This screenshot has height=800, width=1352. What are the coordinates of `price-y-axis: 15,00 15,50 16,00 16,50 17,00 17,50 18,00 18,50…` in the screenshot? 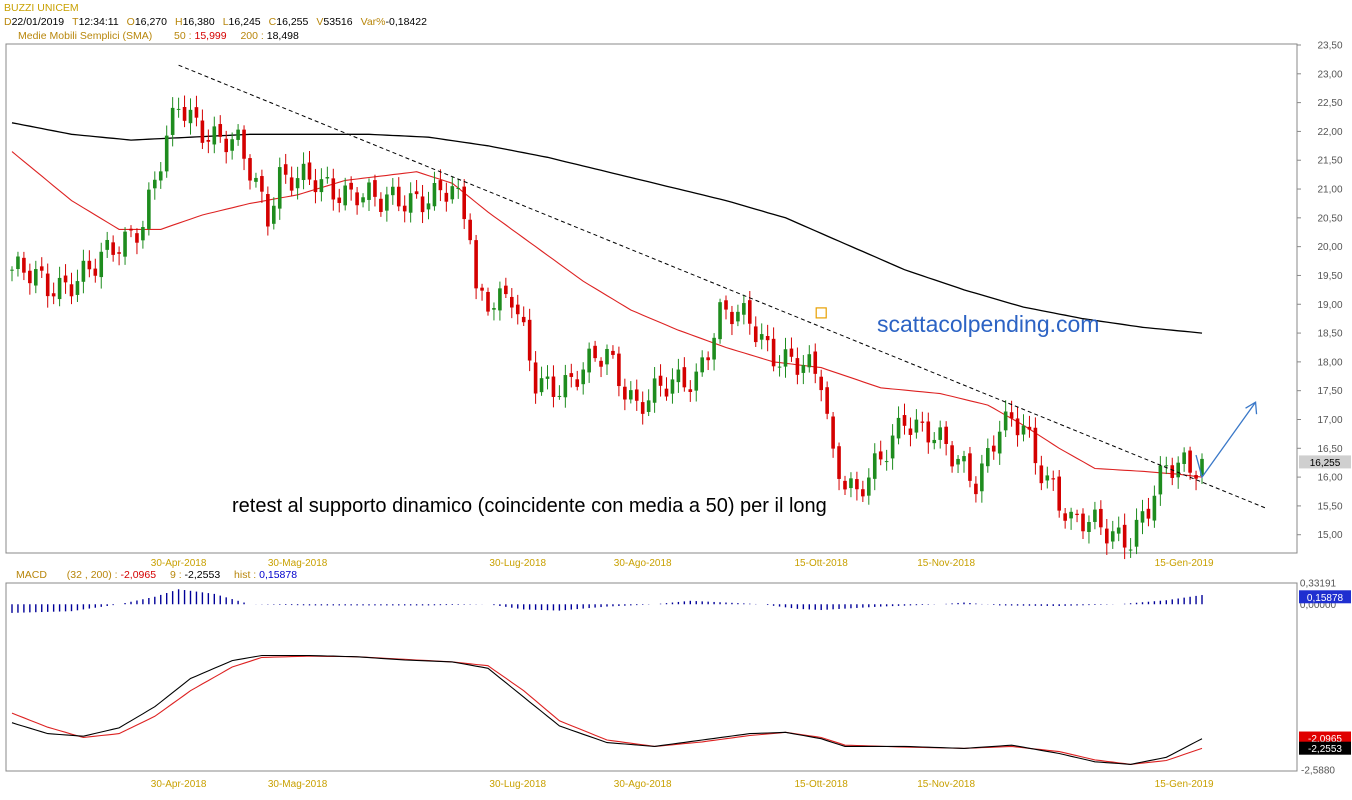 It's located at (1320, 291).